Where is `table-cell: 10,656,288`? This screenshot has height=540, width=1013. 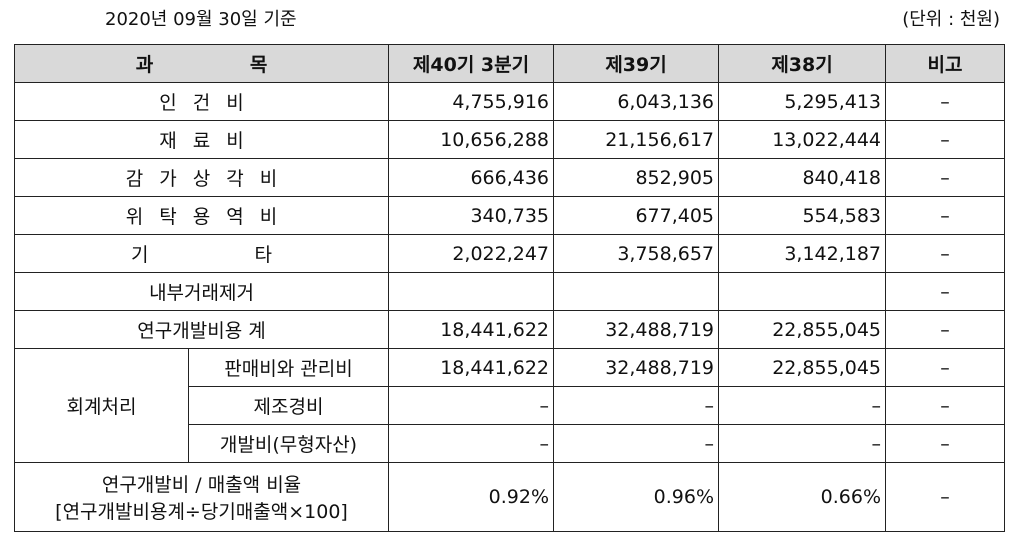
table-cell: 10,656,288 is located at coordinates (471, 139).